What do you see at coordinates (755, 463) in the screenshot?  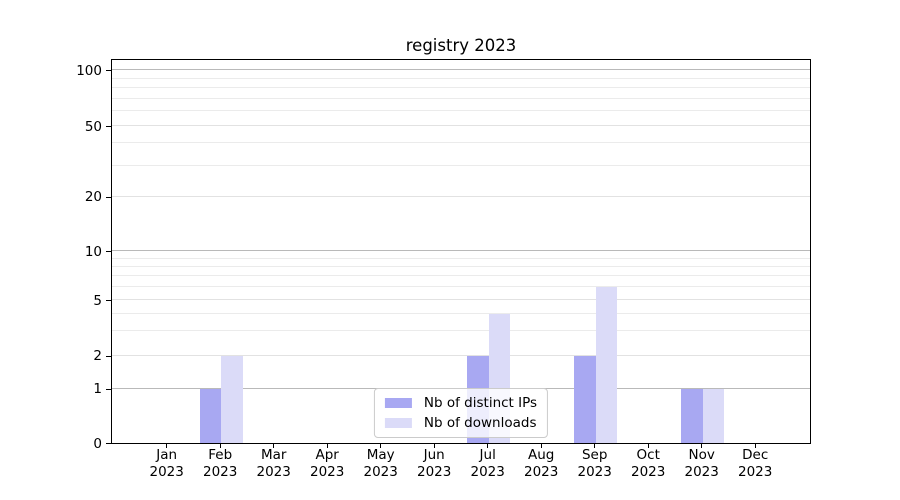 I see `x-tick-label-dec: Dec 2023` at bounding box center [755, 463].